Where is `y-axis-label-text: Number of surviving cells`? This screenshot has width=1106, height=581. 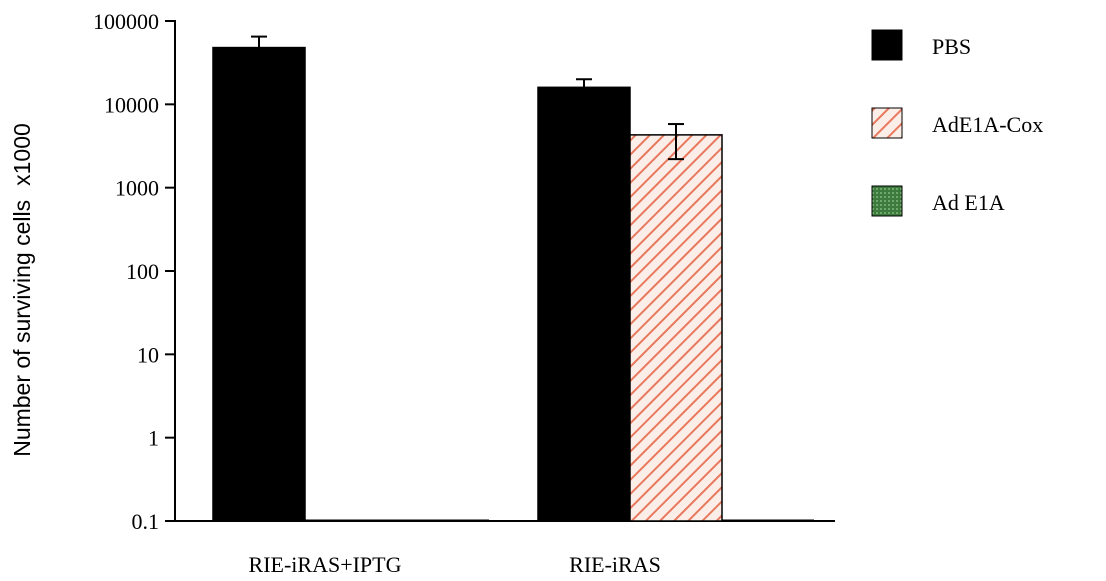 y-axis-label-text: Number of surviving cells is located at coordinates (22, 328).